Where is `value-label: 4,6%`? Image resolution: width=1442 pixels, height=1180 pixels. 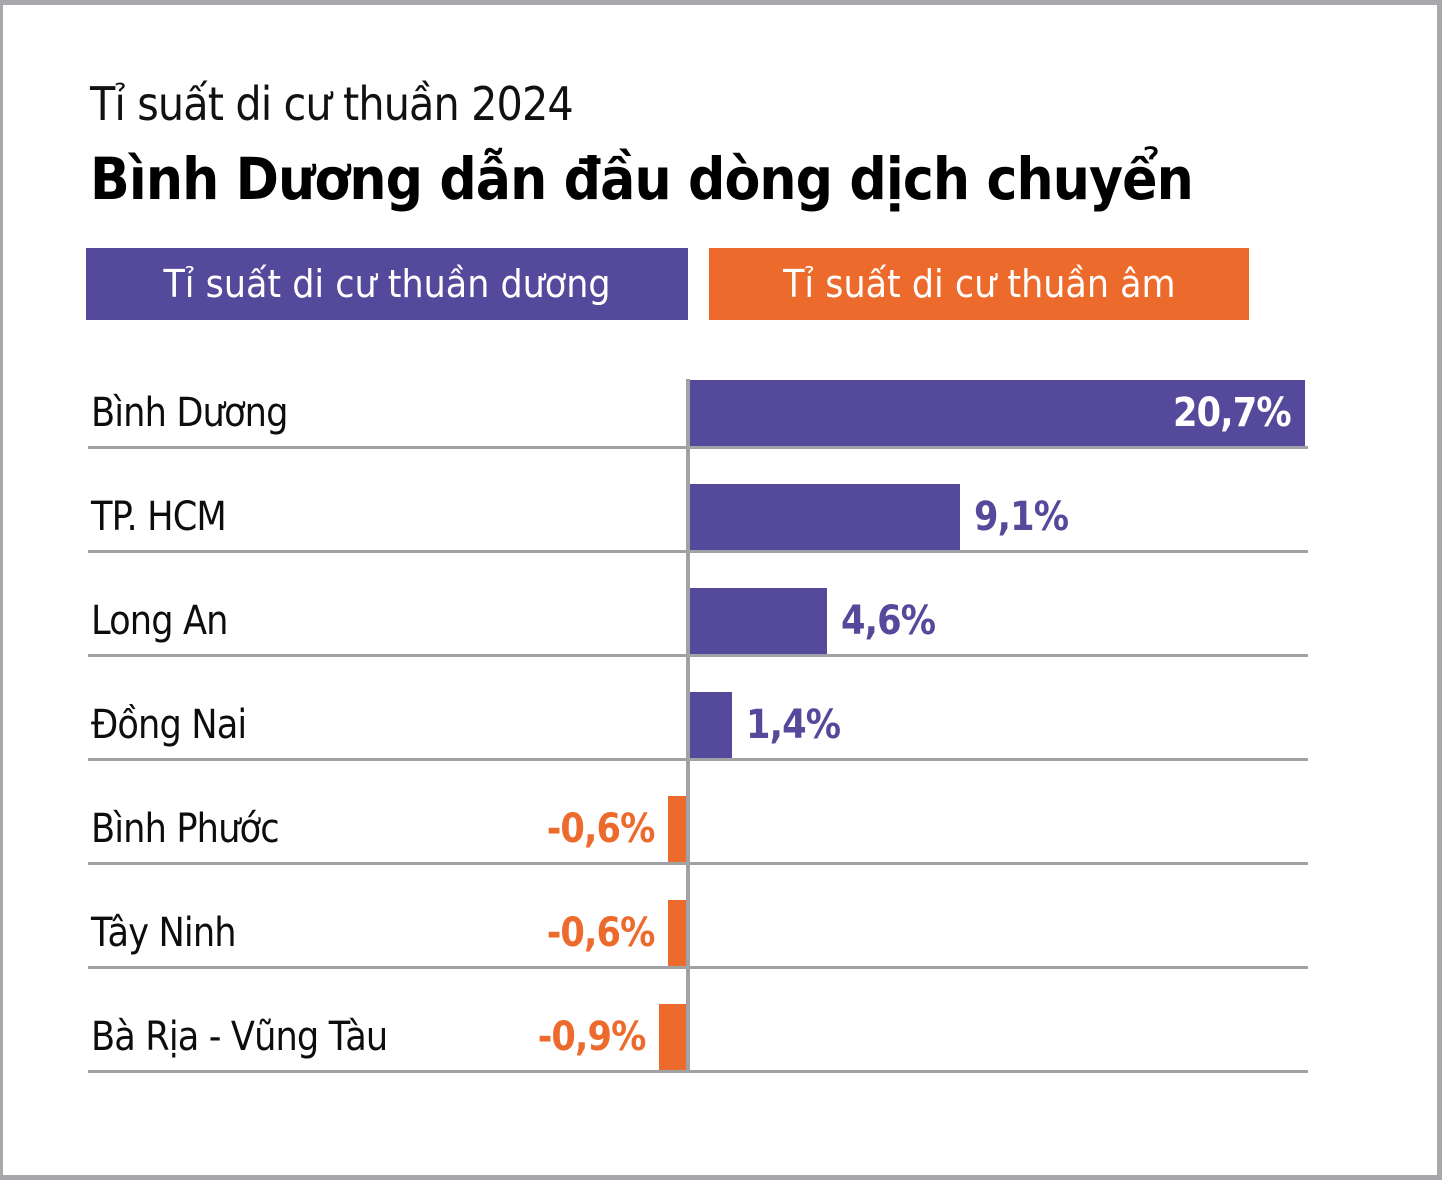 value-label: 4,6% is located at coordinates (888, 621).